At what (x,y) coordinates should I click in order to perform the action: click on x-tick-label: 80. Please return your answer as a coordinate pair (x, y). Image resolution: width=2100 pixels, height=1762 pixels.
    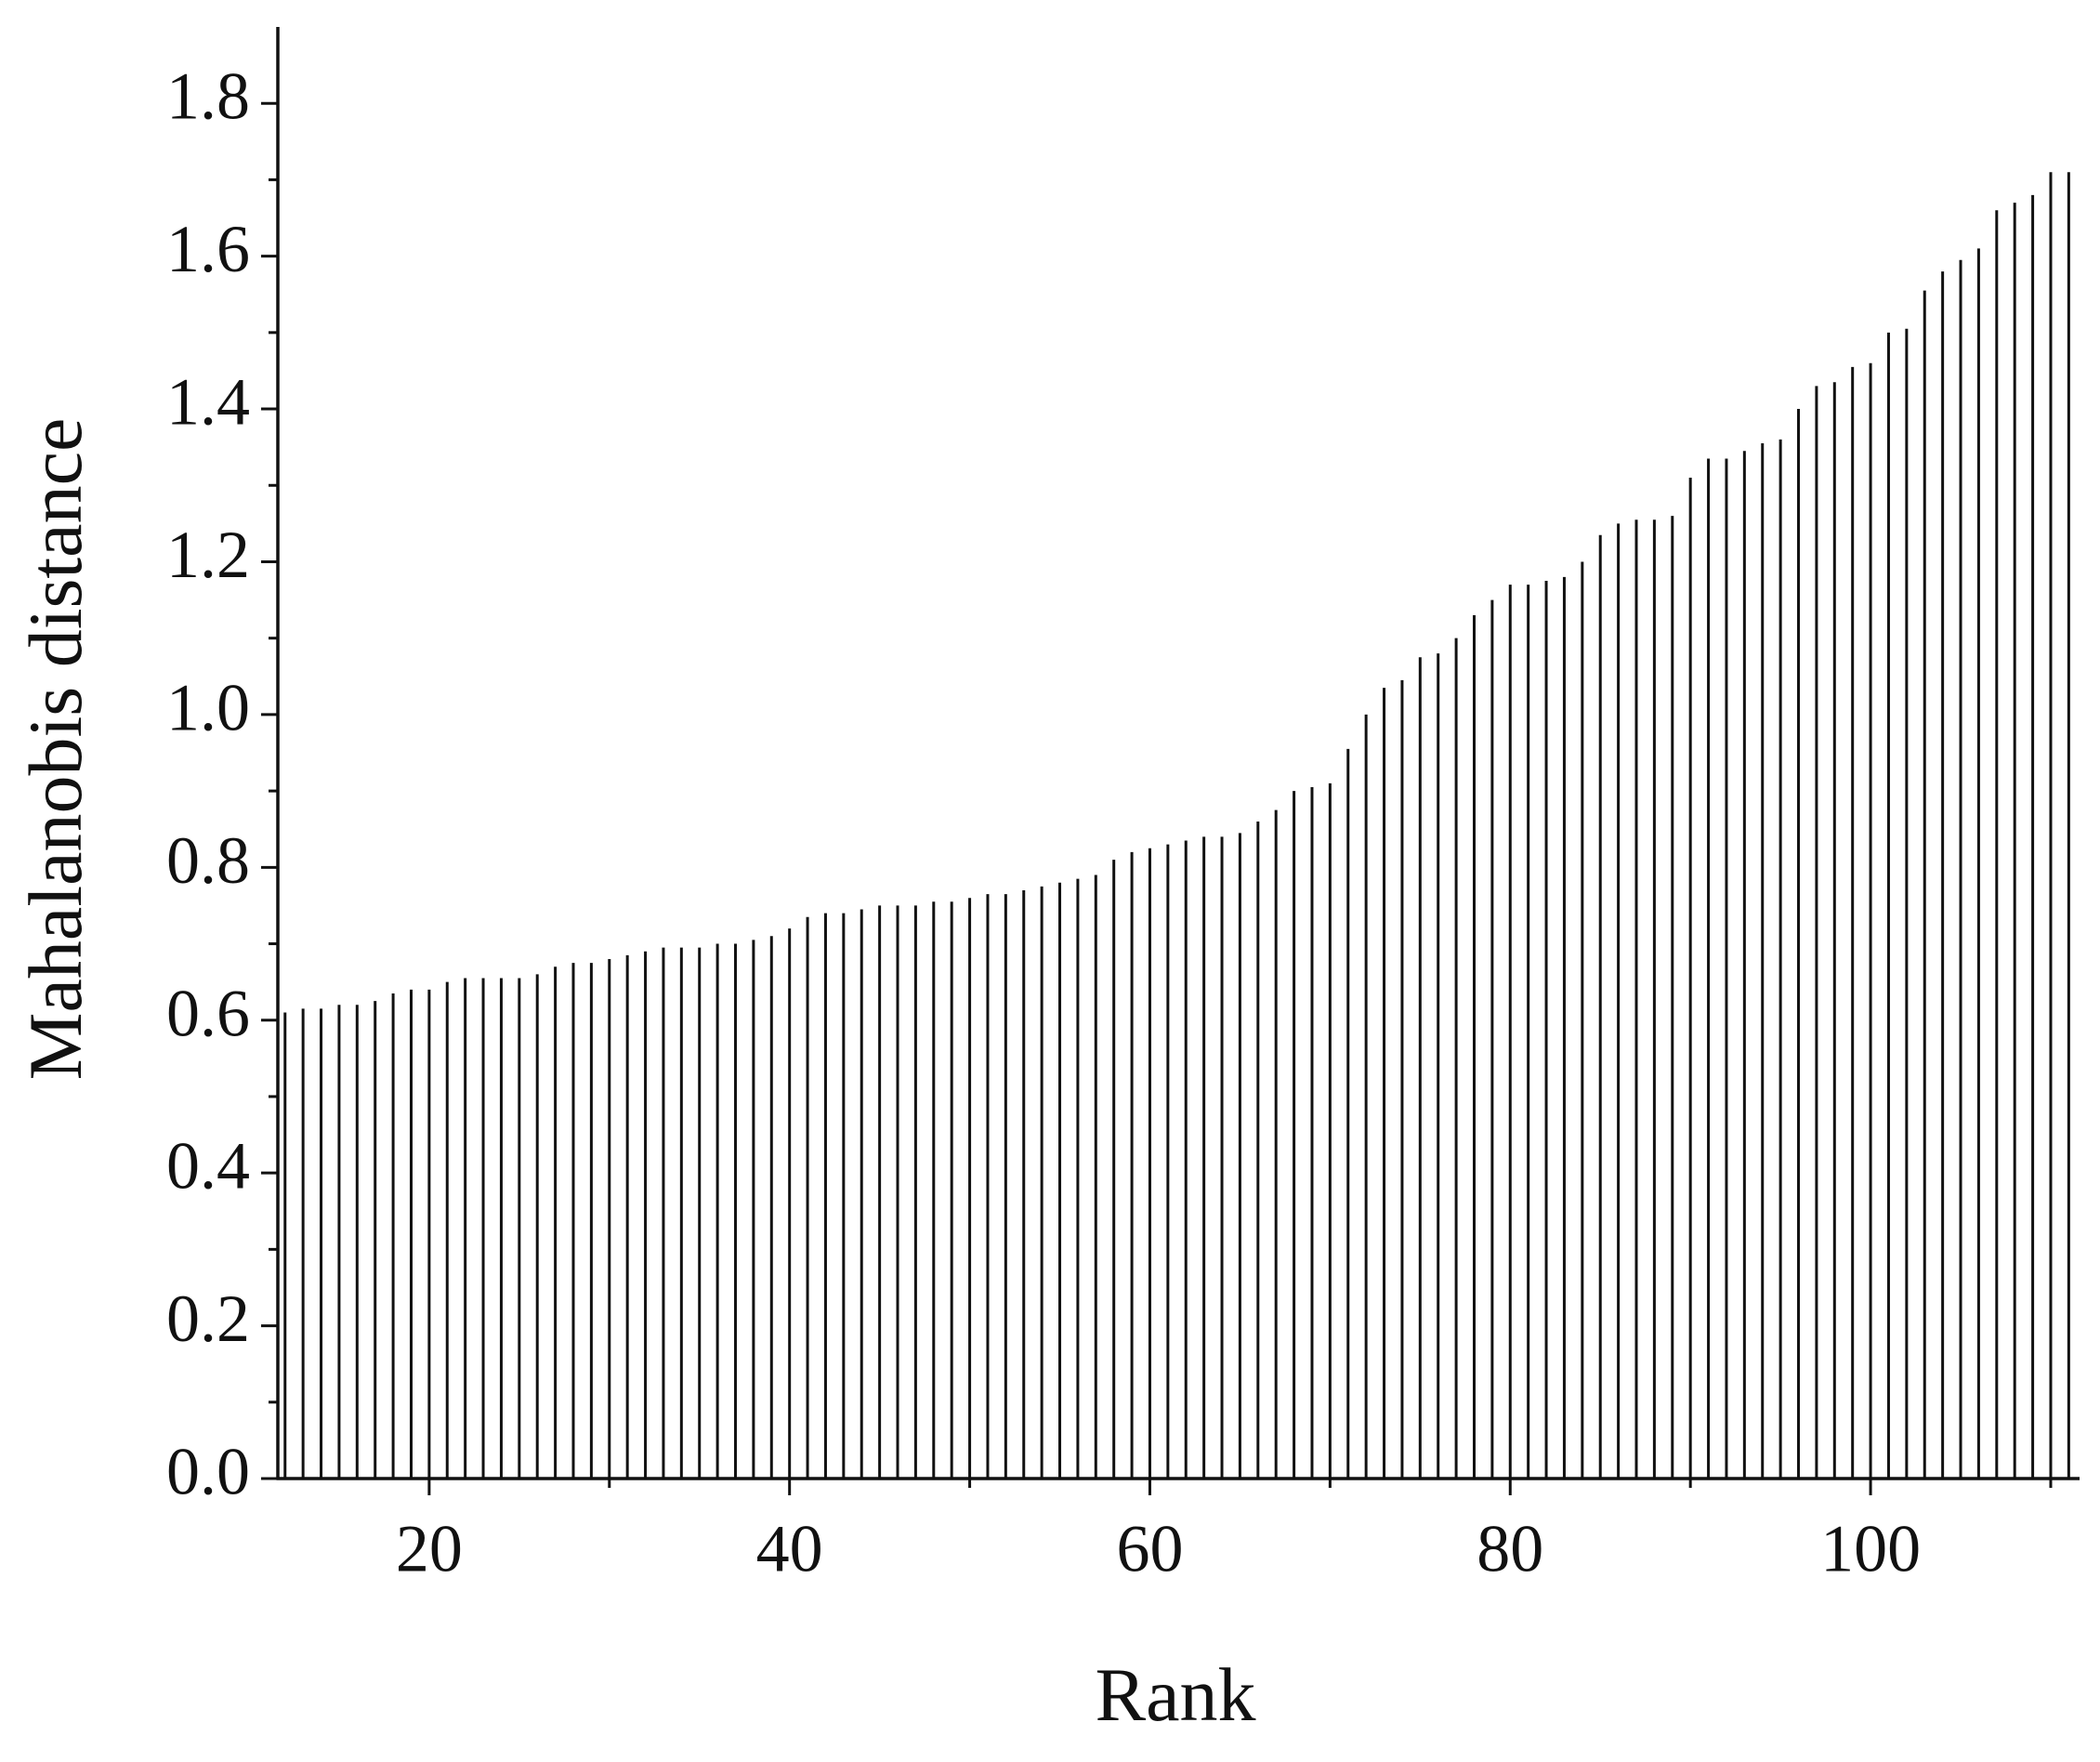
    Looking at the image, I should click on (1510, 1549).